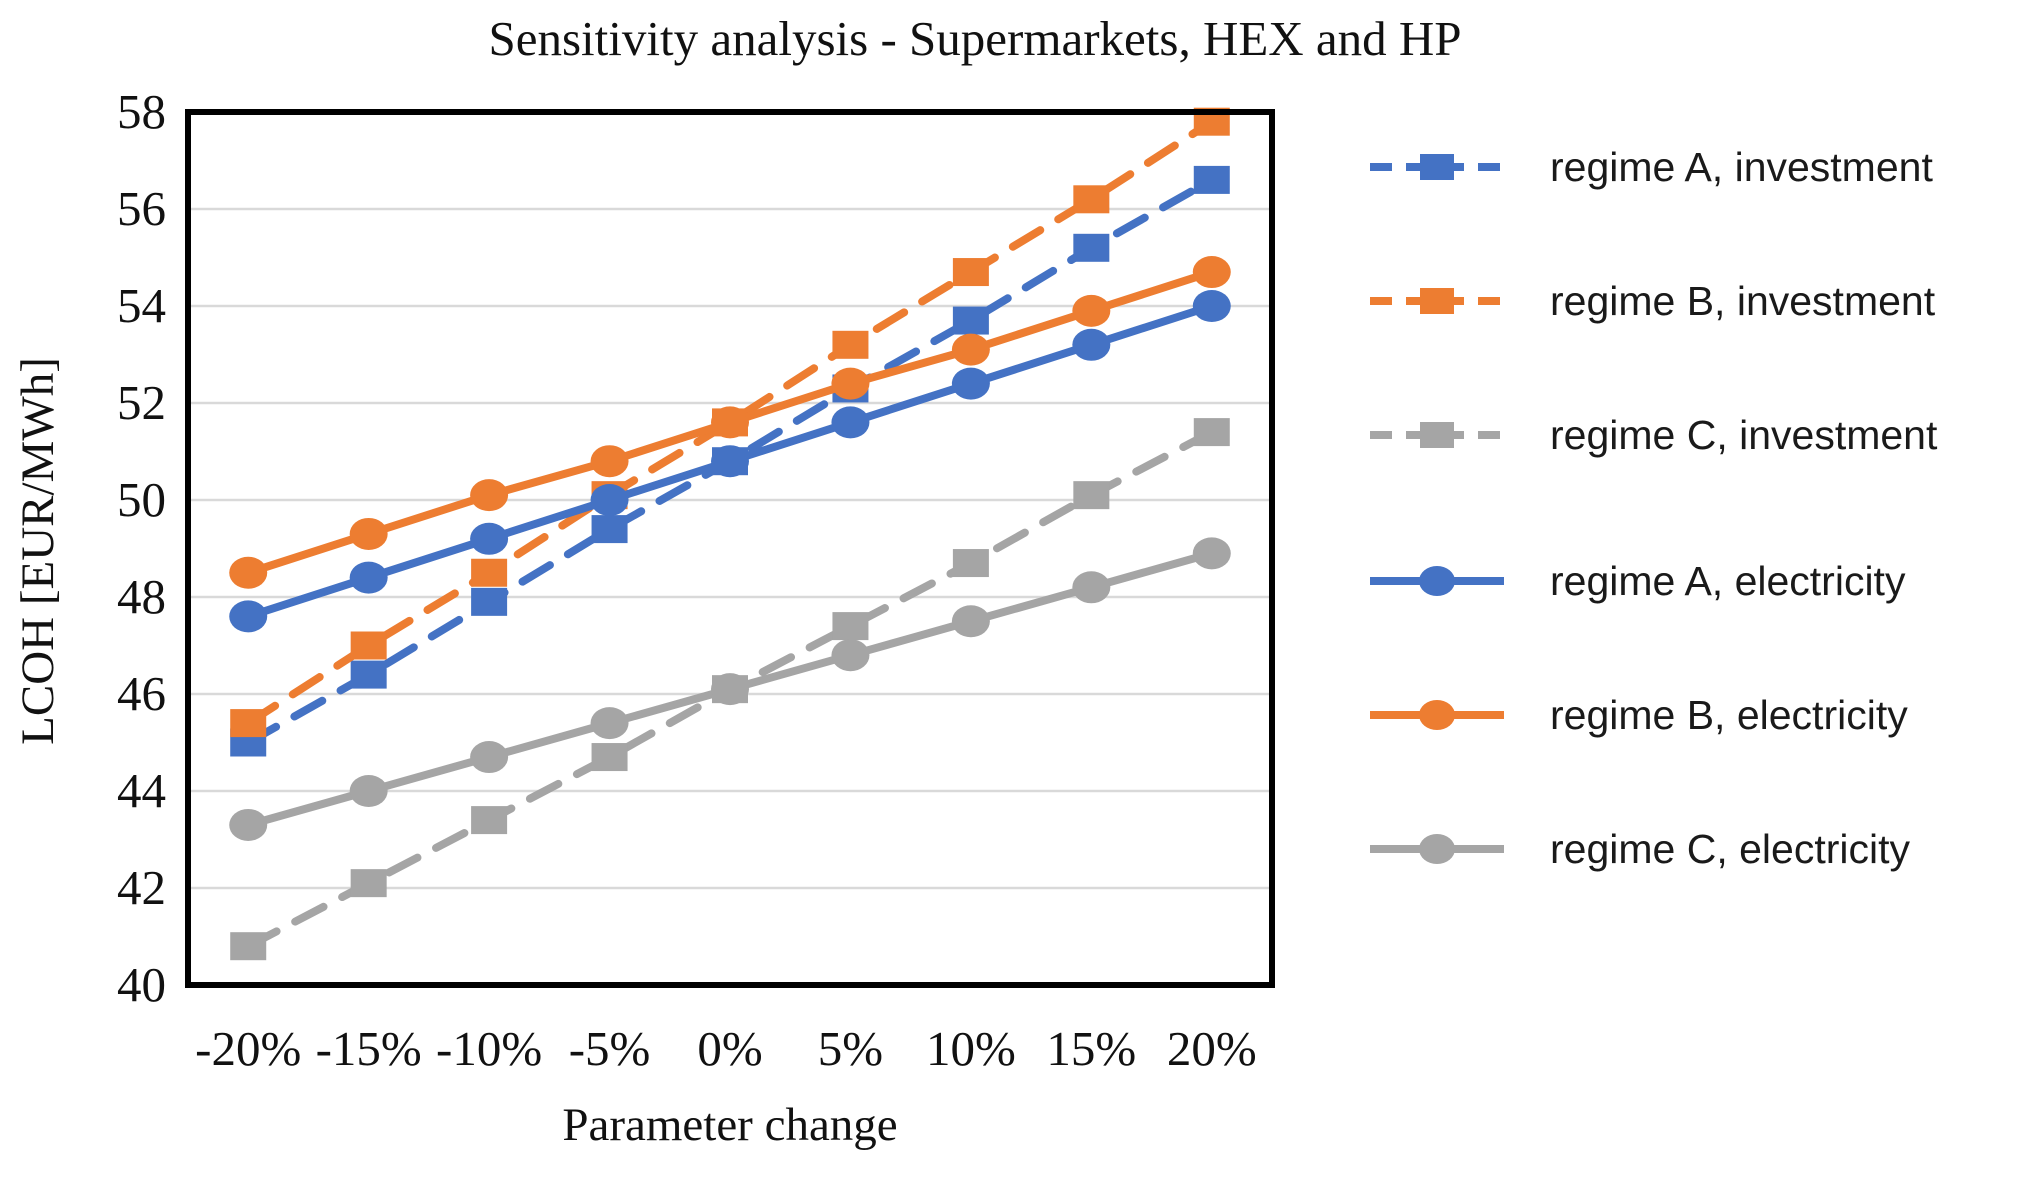 This screenshot has height=1180, width=2030. Describe the element at coordinates (730, 1125) in the screenshot. I see `x-axis-title: Parameter change` at that location.